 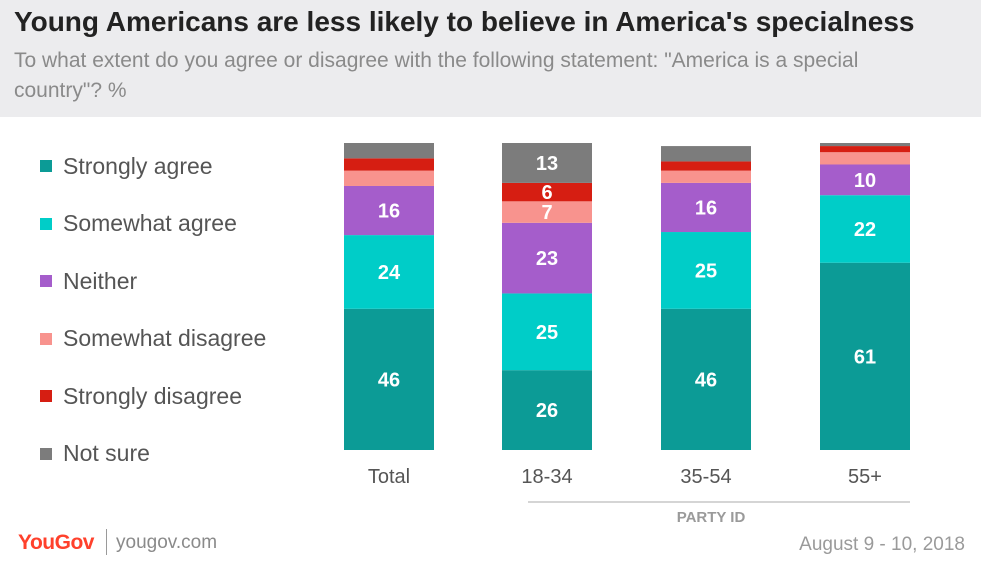 I want to click on legend-label: Strongly agree, so click(x=138, y=165).